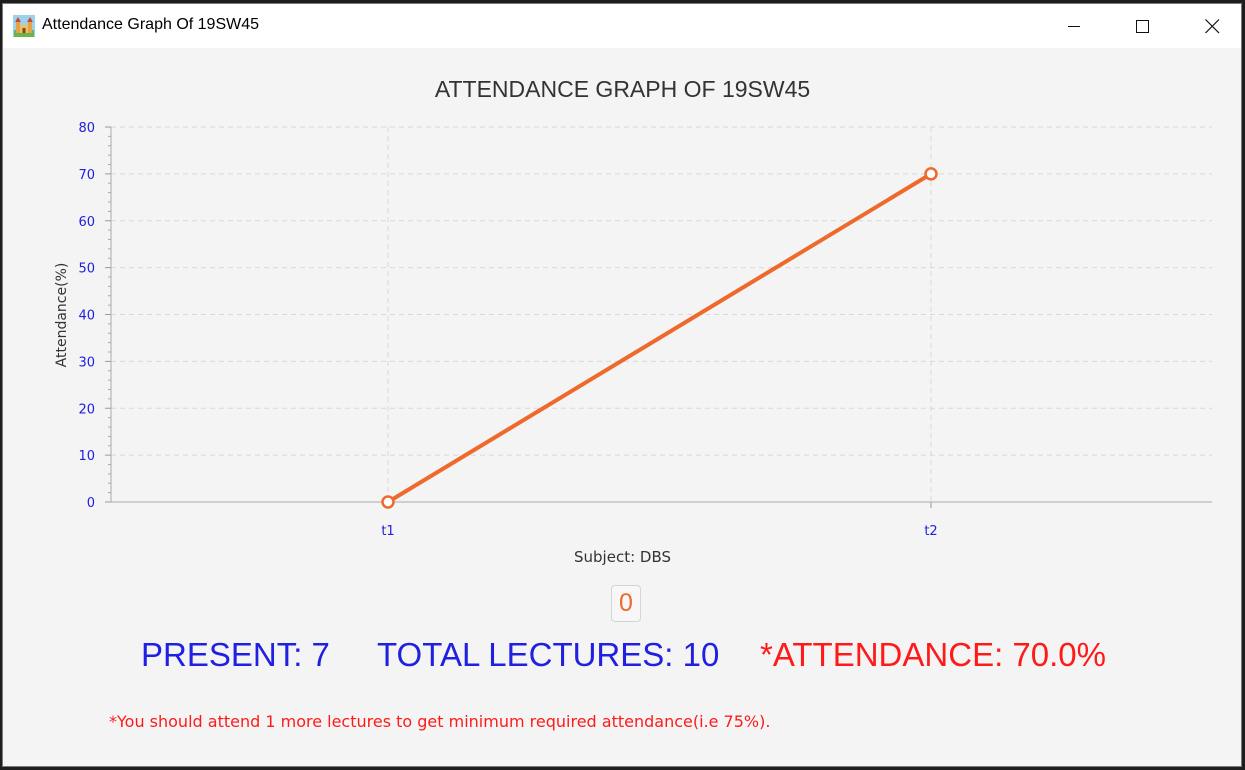 The width and height of the screenshot is (1245, 770). What do you see at coordinates (86, 316) in the screenshot?
I see `y-tick-label: 40` at bounding box center [86, 316].